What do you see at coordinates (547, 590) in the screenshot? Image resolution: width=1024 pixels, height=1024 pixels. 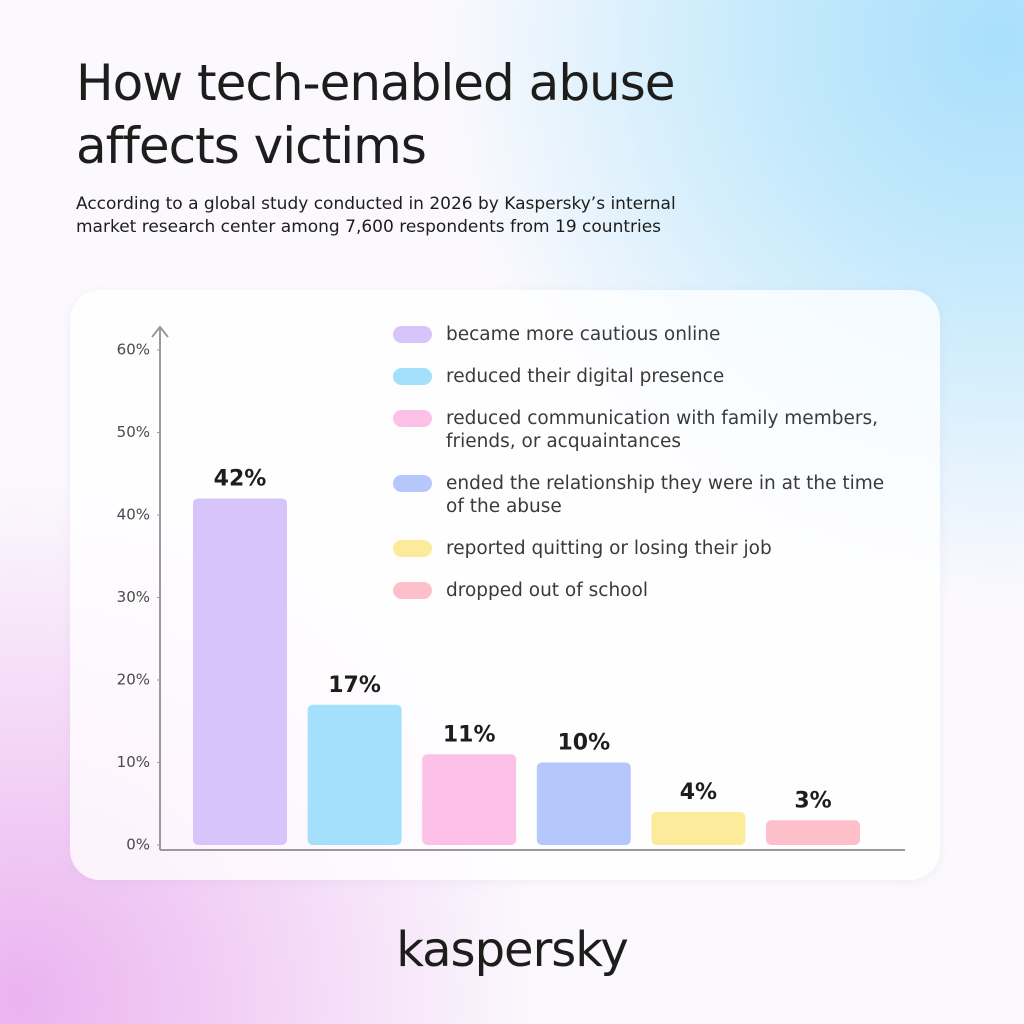 I see `legend-label: dropped out of school` at bounding box center [547, 590].